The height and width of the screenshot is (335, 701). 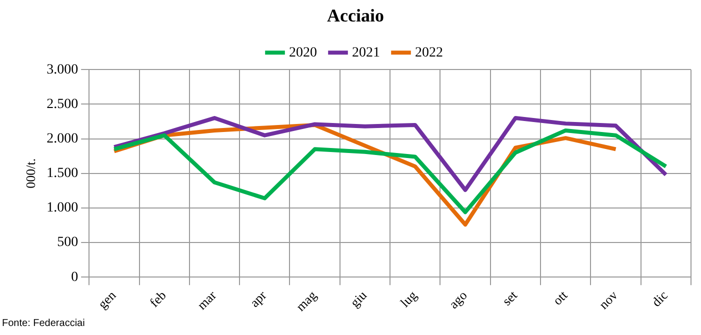 What do you see at coordinates (30, 173) in the screenshot?
I see `y-axis-title: 000/t.` at bounding box center [30, 173].